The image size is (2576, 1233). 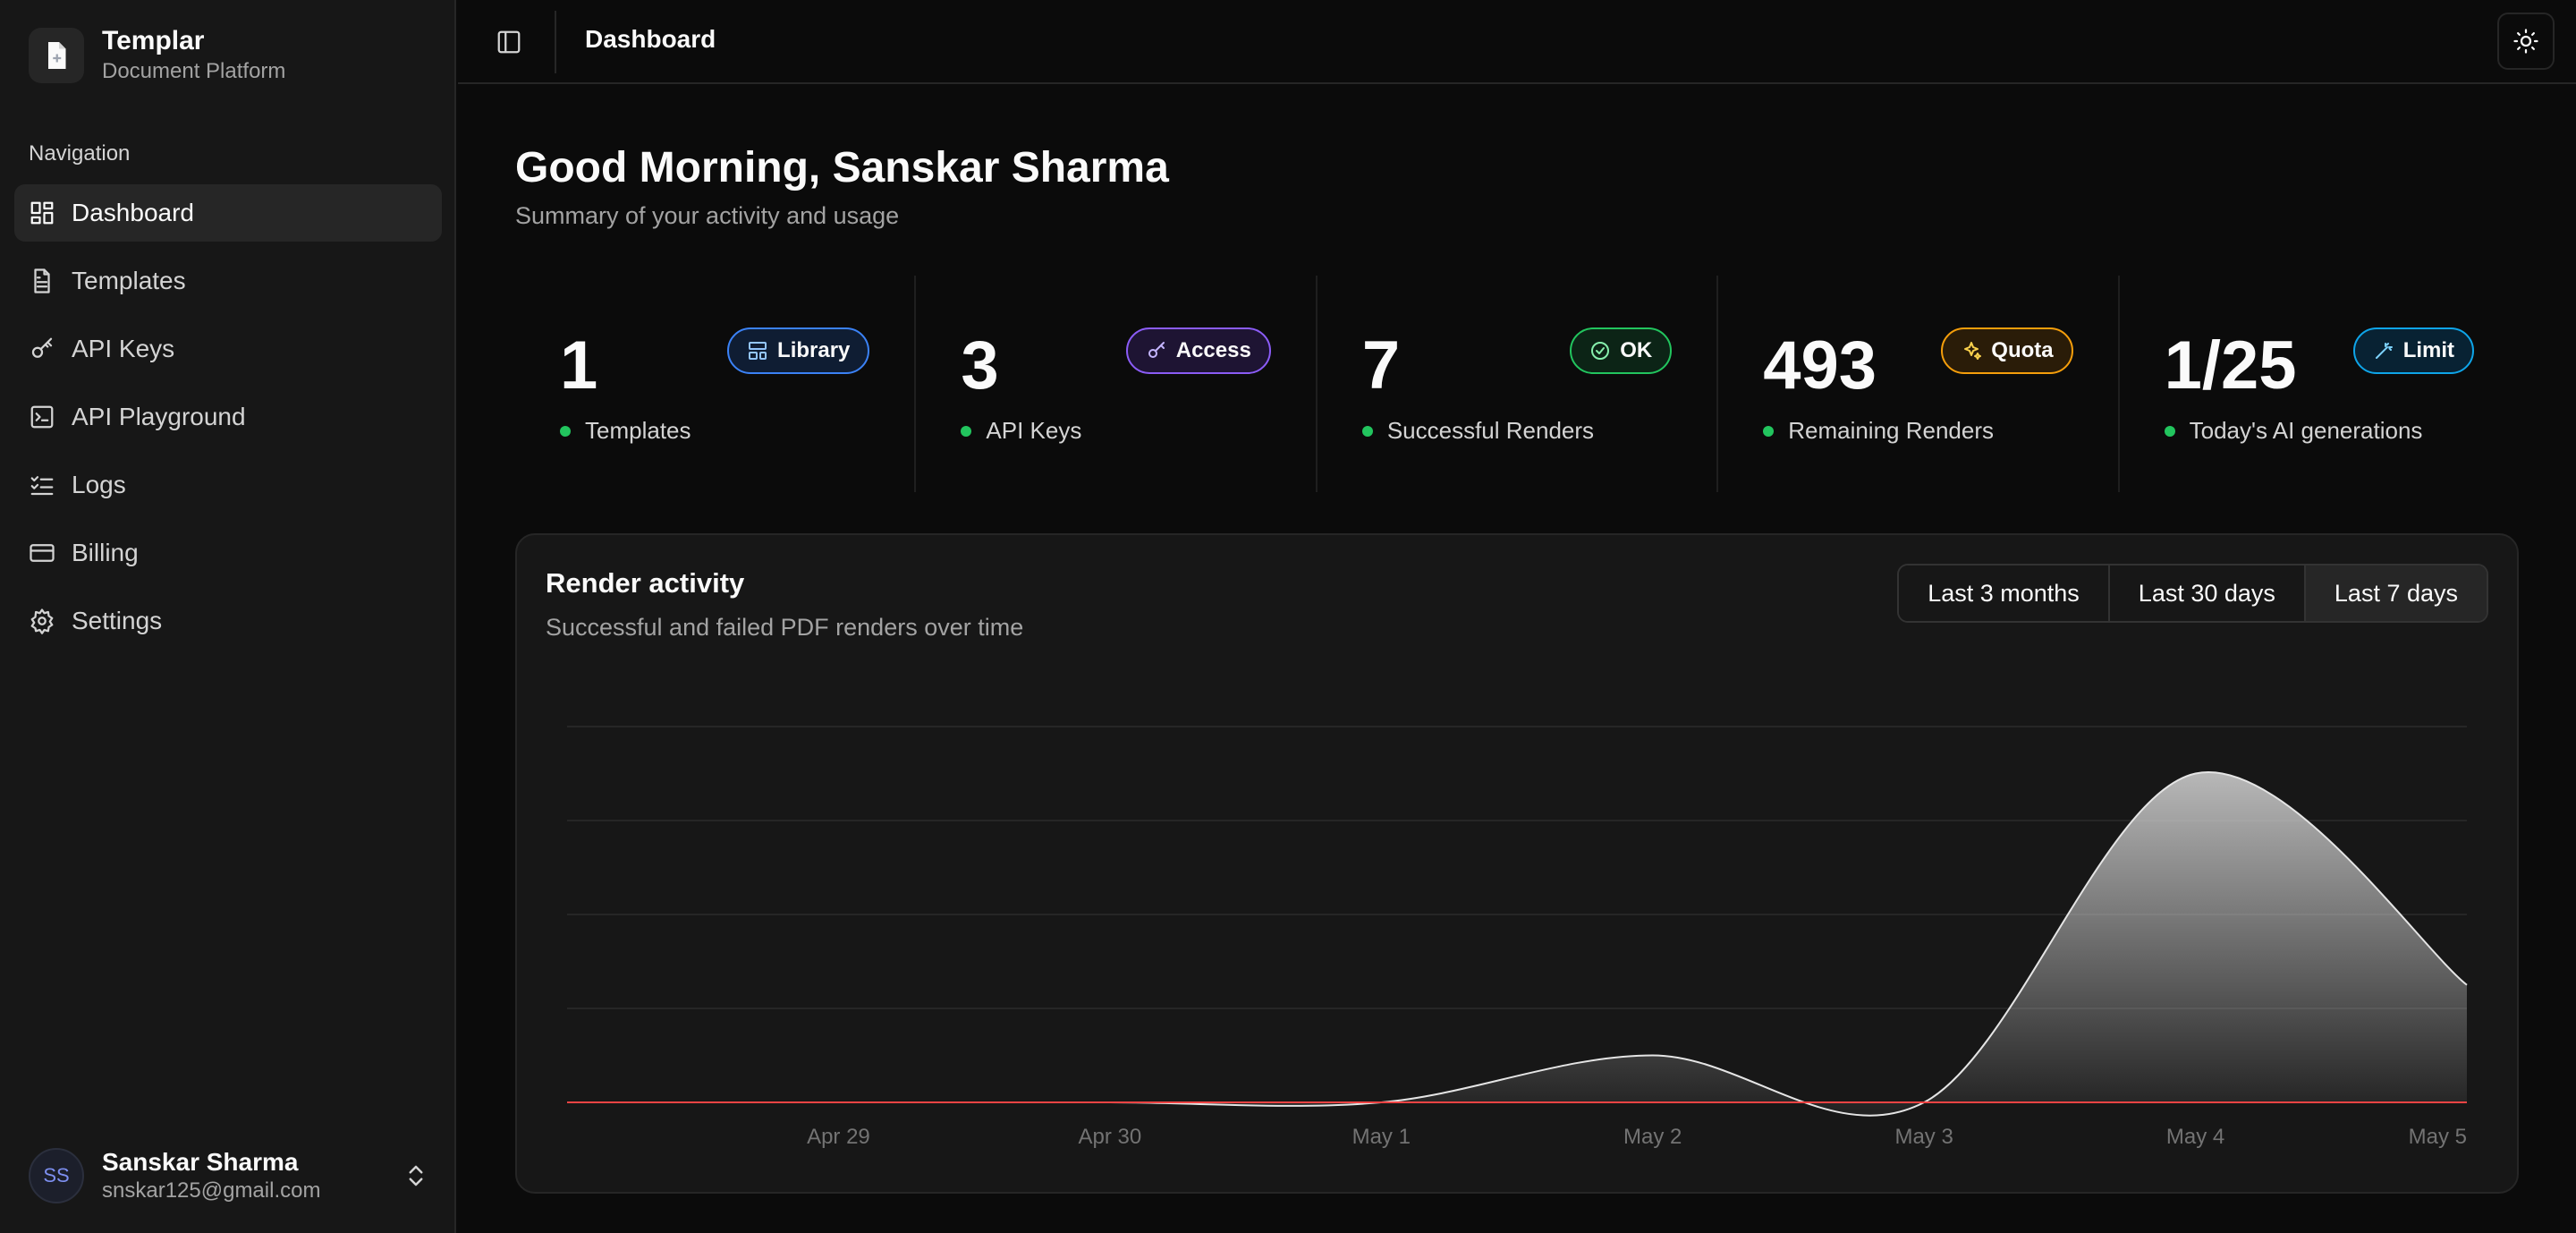 I want to click on stat-label: API Keys, so click(x=1021, y=431).